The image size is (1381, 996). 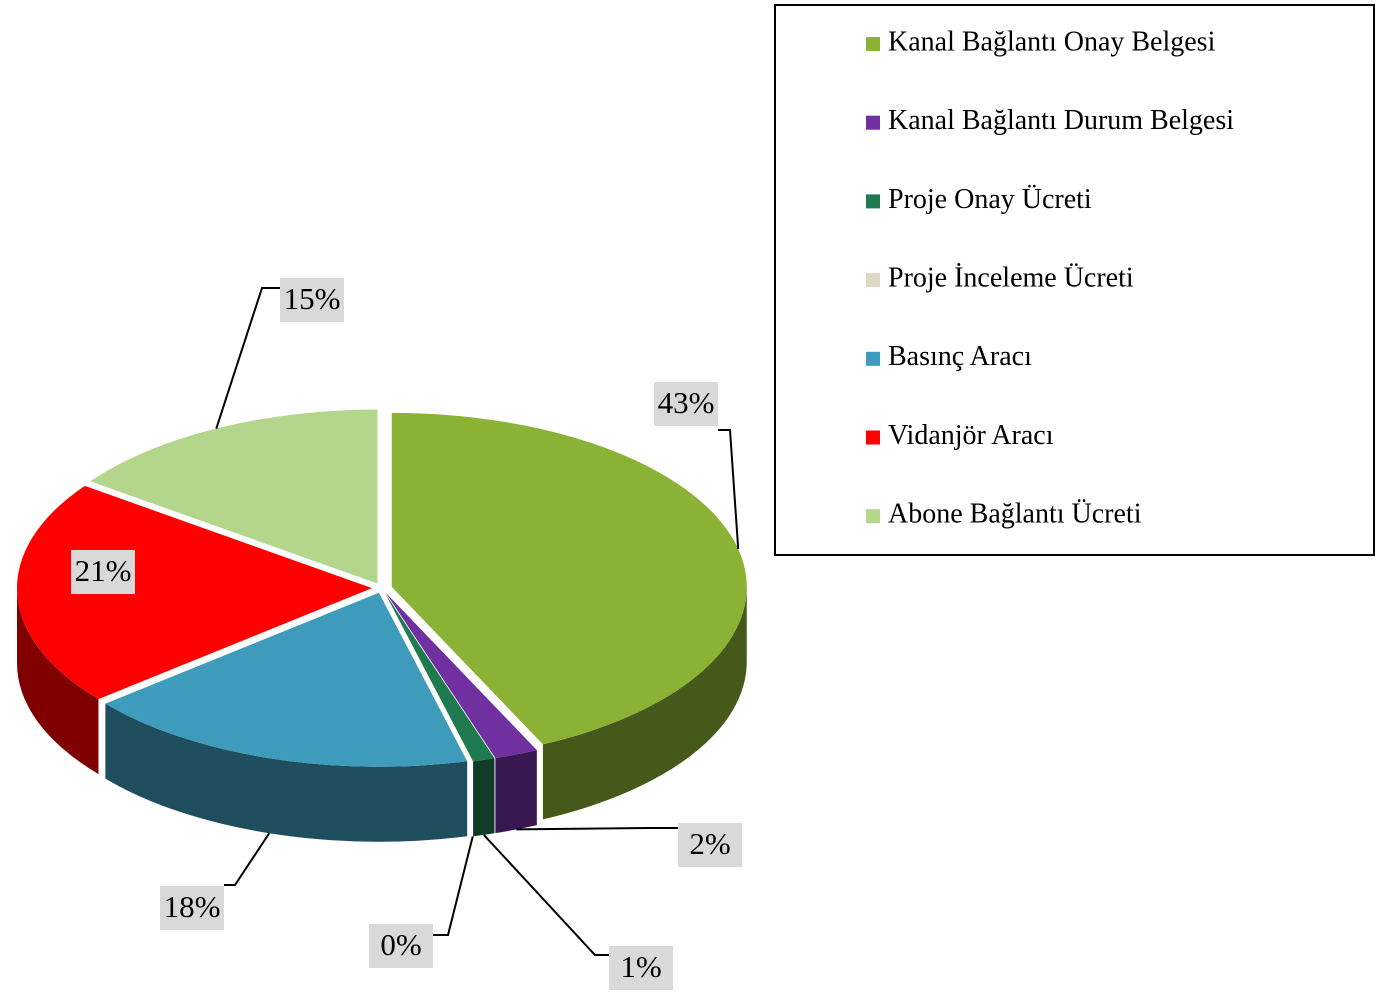 What do you see at coordinates (990, 199) in the screenshot?
I see `legend-label: Proje Onay Ücreti` at bounding box center [990, 199].